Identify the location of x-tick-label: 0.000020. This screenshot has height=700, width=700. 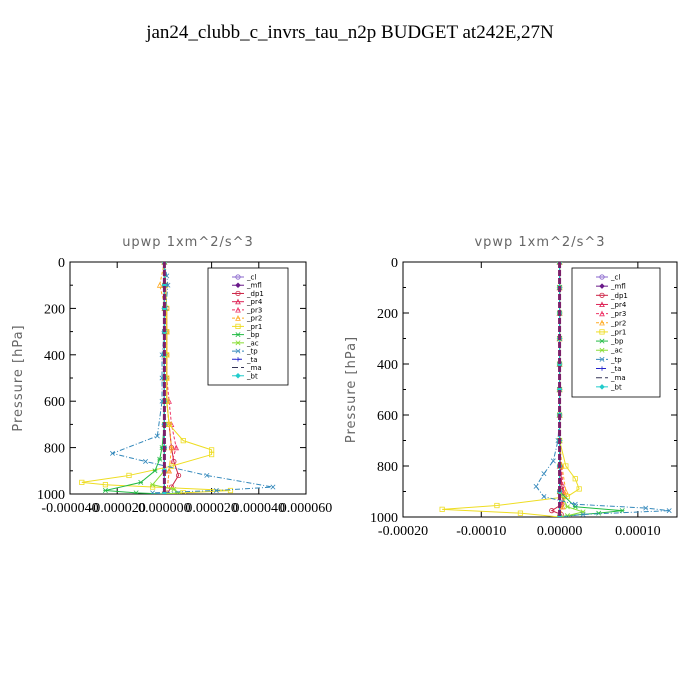
(211, 508).